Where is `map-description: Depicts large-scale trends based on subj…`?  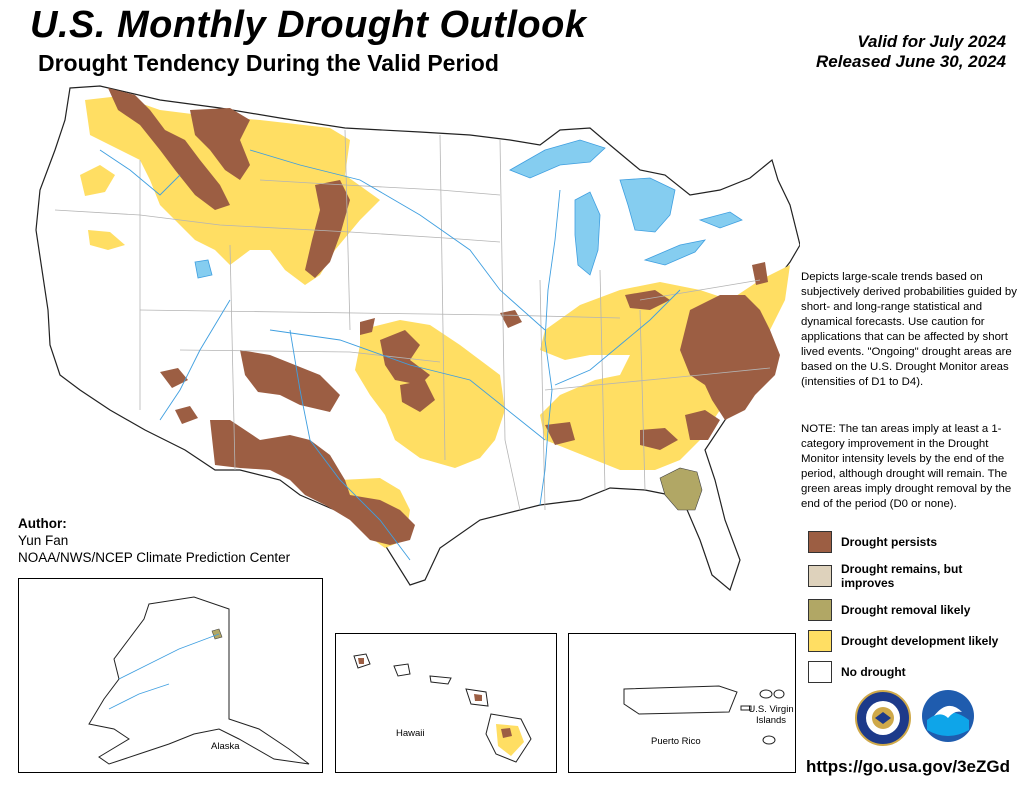
map-description: Depicts large-scale trends based on subj… is located at coordinates (909, 329).